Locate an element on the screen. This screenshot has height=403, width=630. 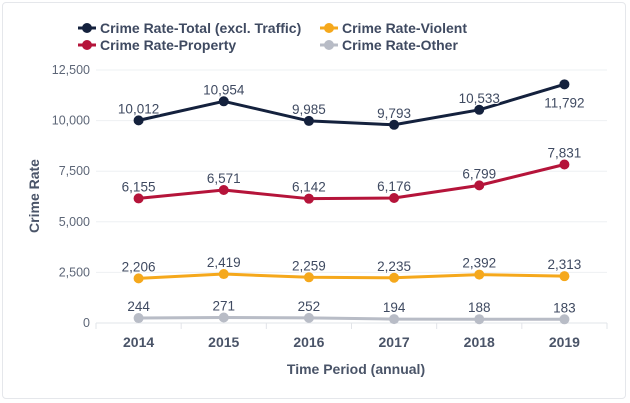
x-tick-label: 2015 is located at coordinates (223, 342).